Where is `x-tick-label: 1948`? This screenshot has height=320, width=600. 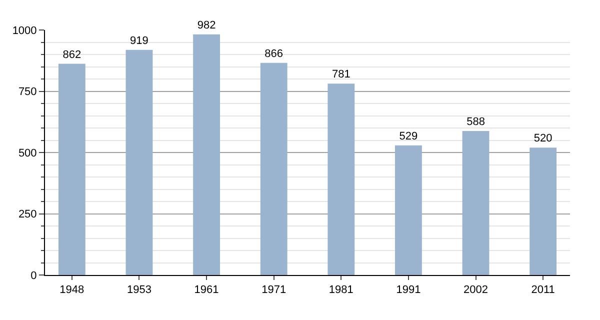 x-tick-label: 1948 is located at coordinates (72, 290).